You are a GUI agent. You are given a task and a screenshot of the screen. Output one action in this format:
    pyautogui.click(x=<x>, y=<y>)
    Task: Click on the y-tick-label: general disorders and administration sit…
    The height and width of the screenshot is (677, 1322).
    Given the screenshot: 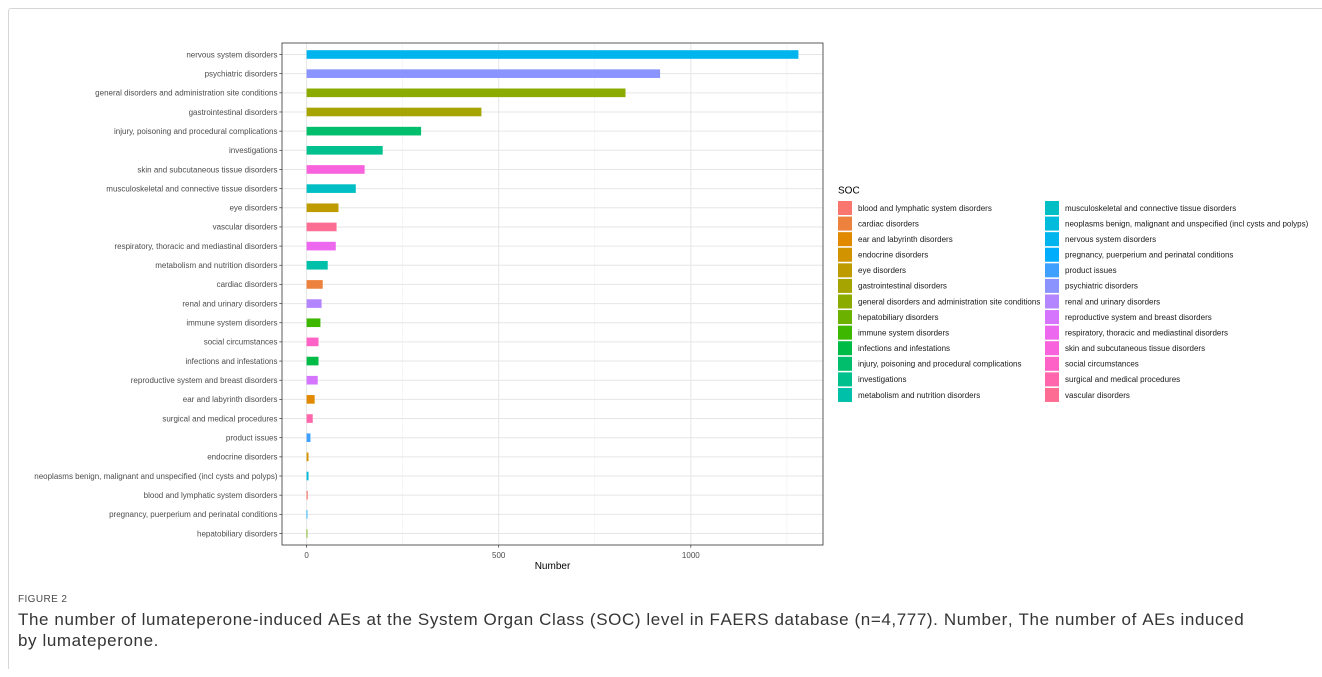 What is the action you would take?
    pyautogui.click(x=186, y=93)
    